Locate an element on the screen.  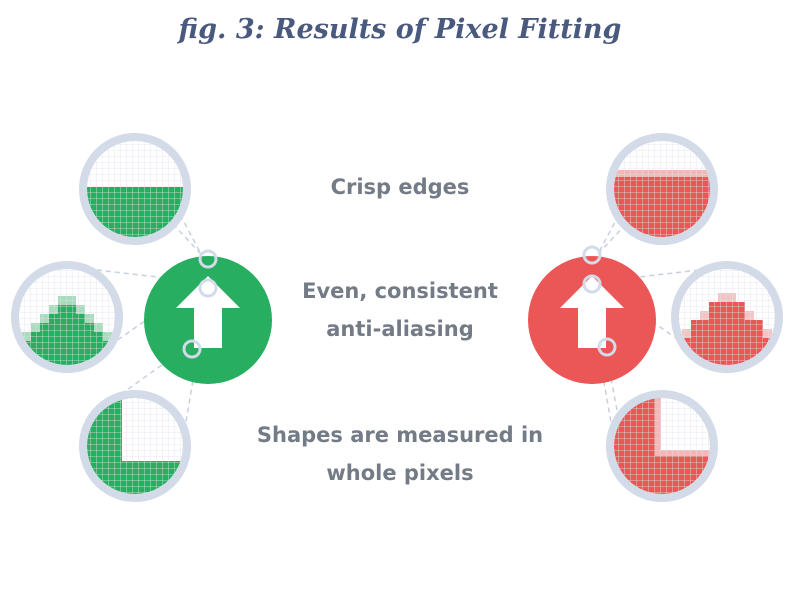
bad-marker-top is located at coordinates (592, 255).